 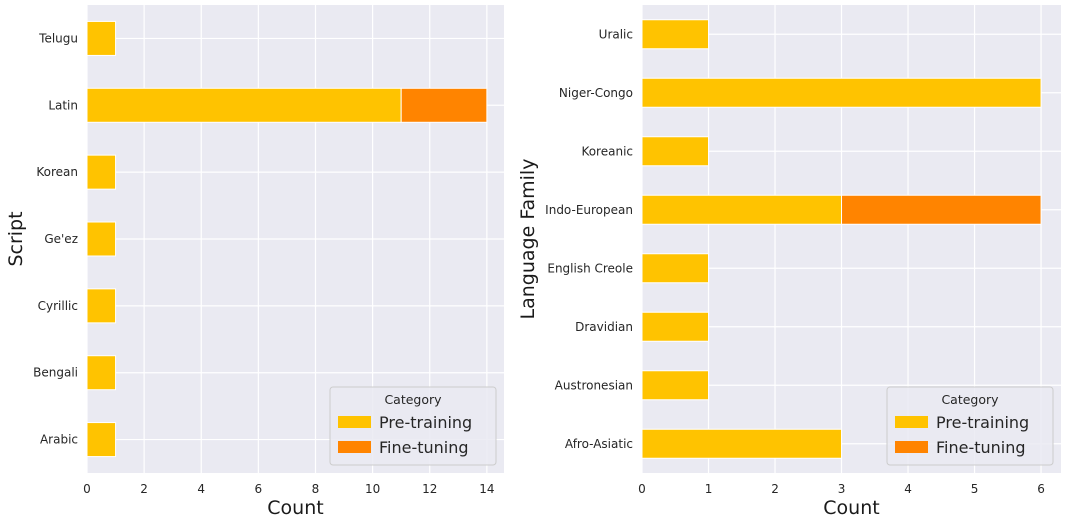 I want to click on bar-pre-training-indo-european, so click(x=742, y=209).